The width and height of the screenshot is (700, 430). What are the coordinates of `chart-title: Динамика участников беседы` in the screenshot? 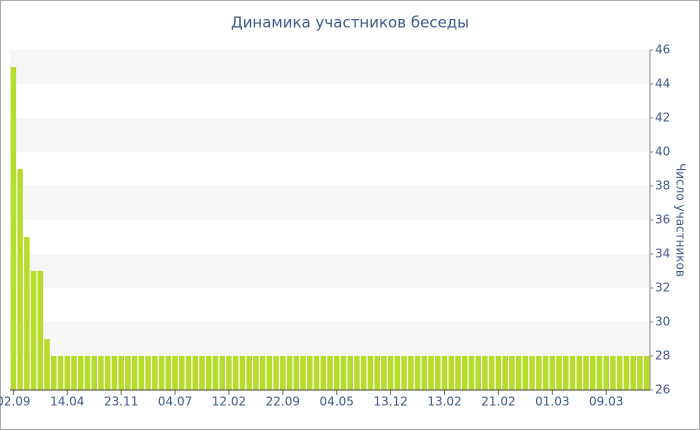 It's located at (350, 23).